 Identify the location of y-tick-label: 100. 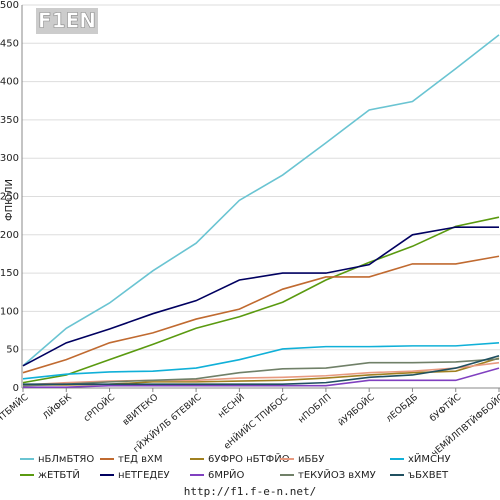
(9, 311).